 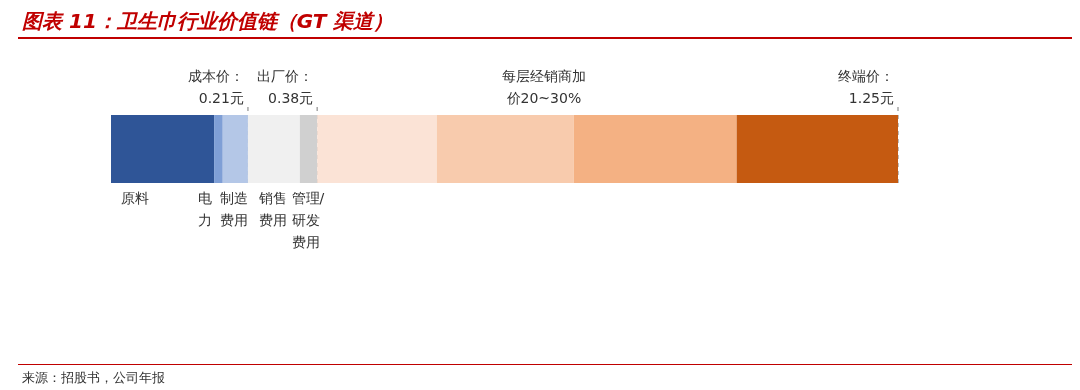 I want to click on series-label: 管理/研发费用, so click(x=308, y=220).